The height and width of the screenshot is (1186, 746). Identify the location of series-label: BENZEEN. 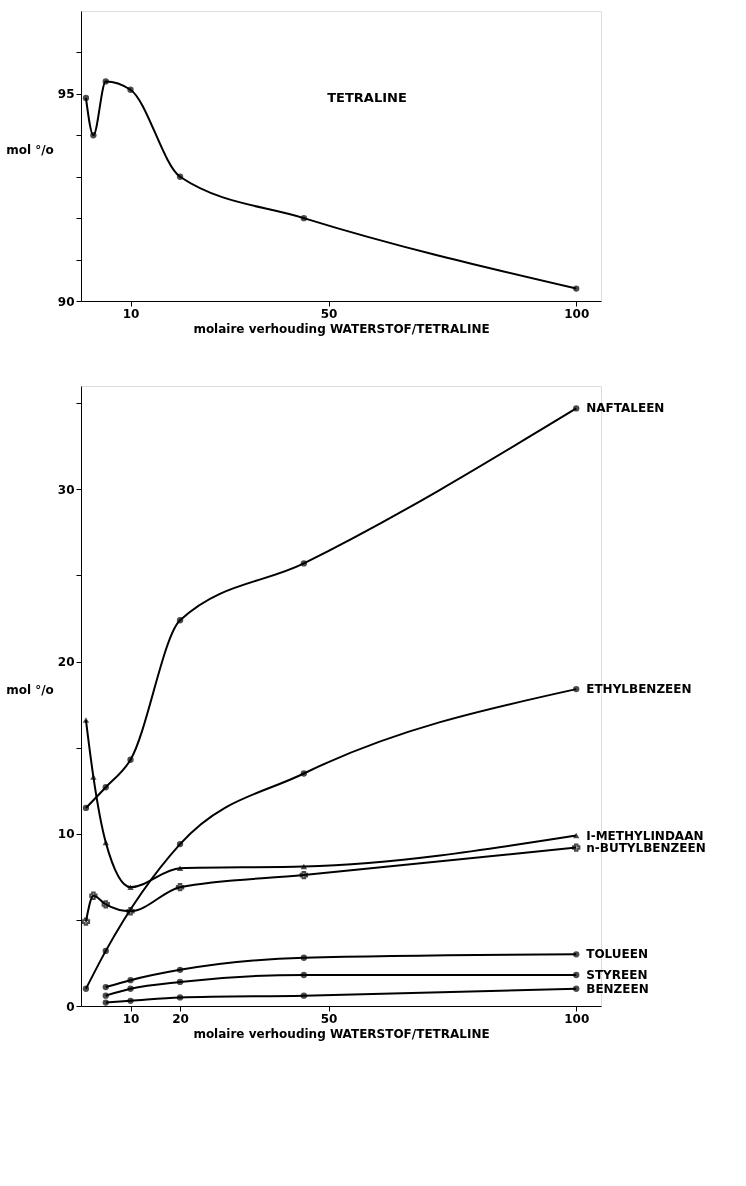
(617, 988).